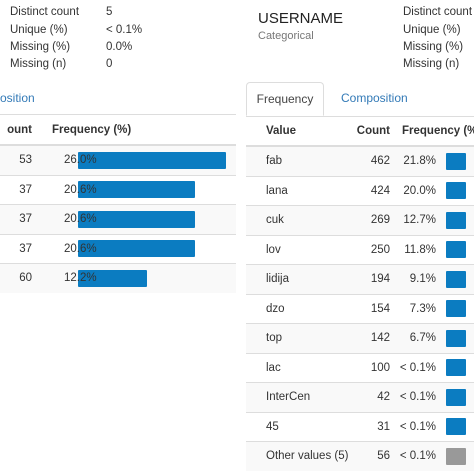 This screenshot has height=474, width=474. I want to click on value-cell: dzo, so click(301, 308).